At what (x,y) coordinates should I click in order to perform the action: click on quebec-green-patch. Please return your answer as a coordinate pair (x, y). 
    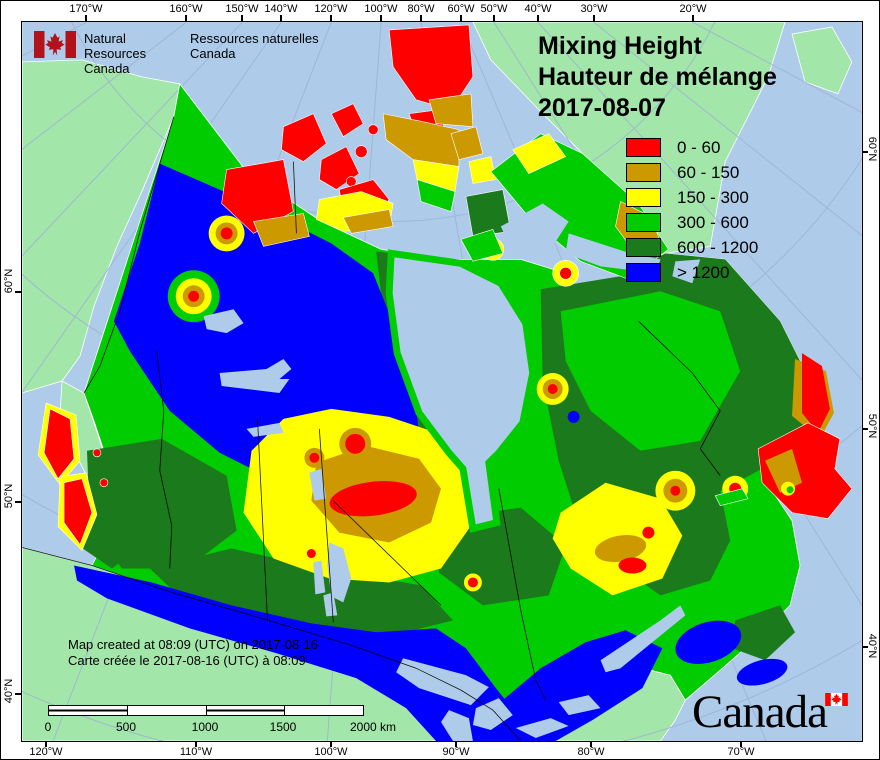
    Looking at the image, I should click on (650, 371).